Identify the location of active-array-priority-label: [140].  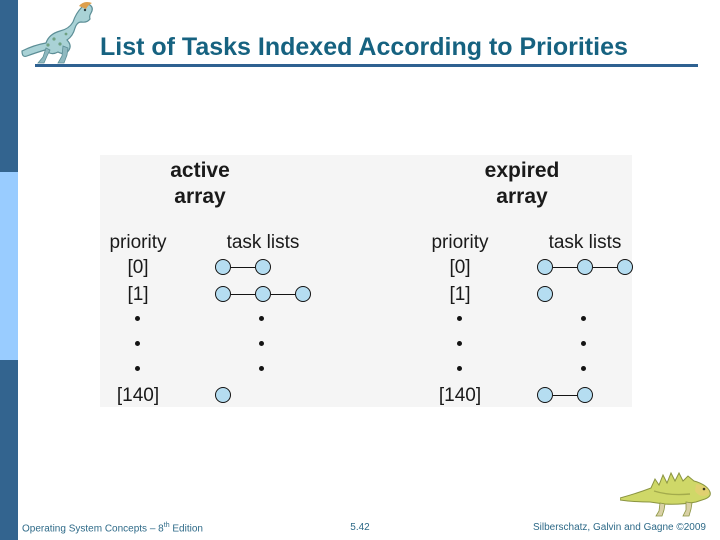
(138, 395).